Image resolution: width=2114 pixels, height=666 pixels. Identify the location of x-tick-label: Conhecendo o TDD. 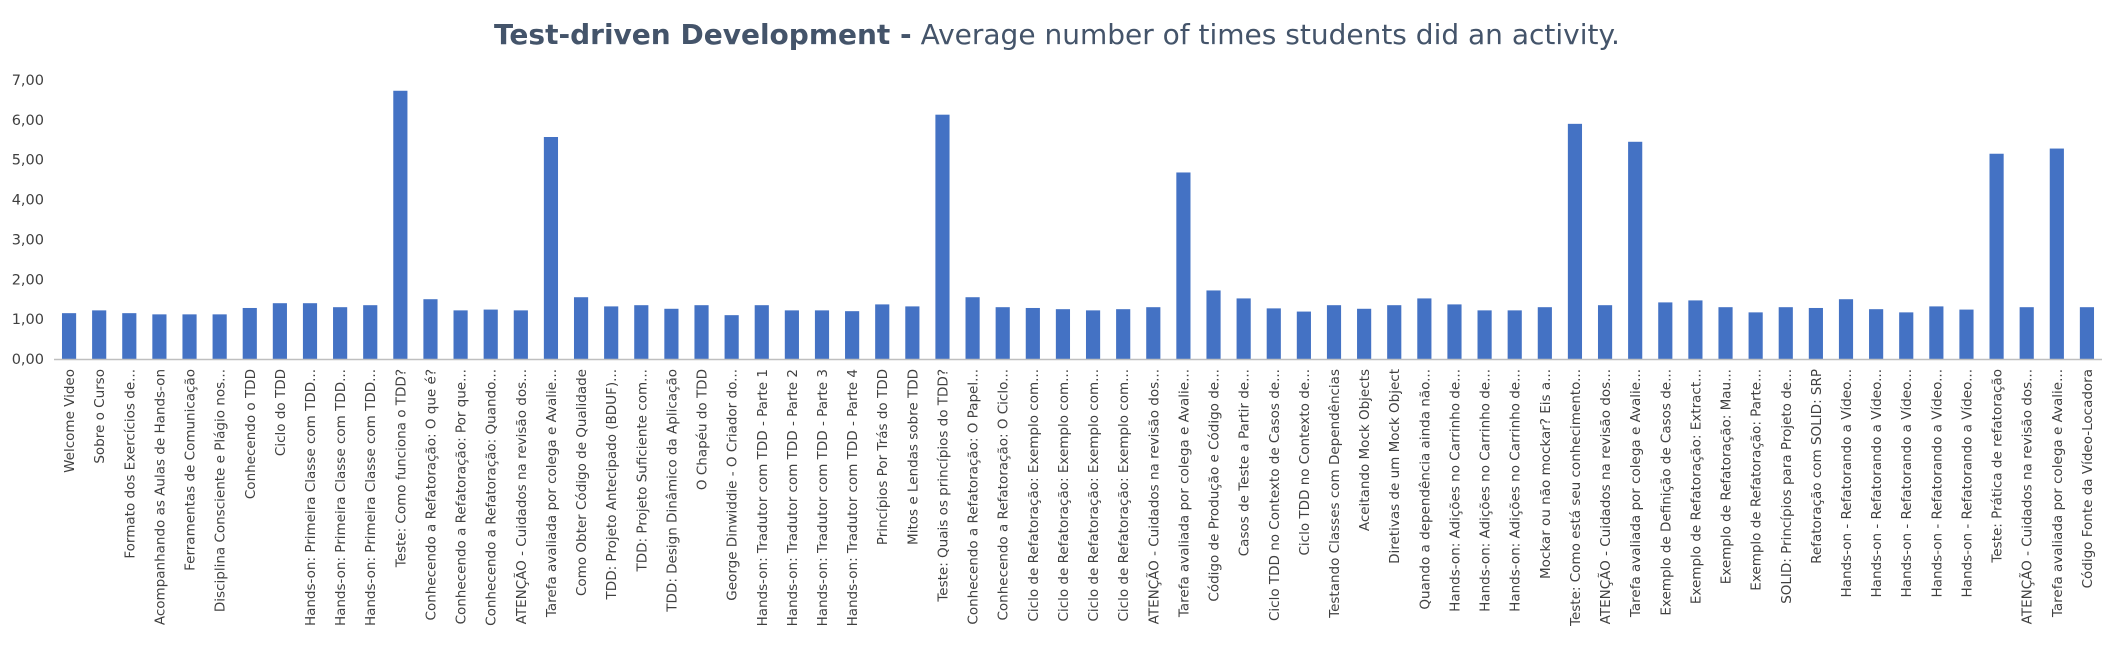
(251, 434).